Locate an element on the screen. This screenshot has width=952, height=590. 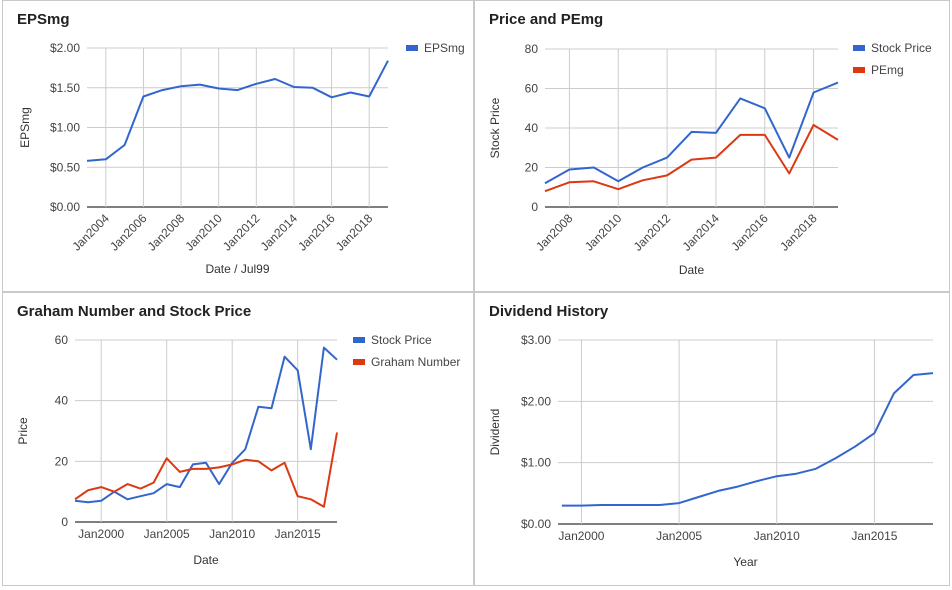
x-tick-label: Jan2004 is located at coordinates (90, 232).